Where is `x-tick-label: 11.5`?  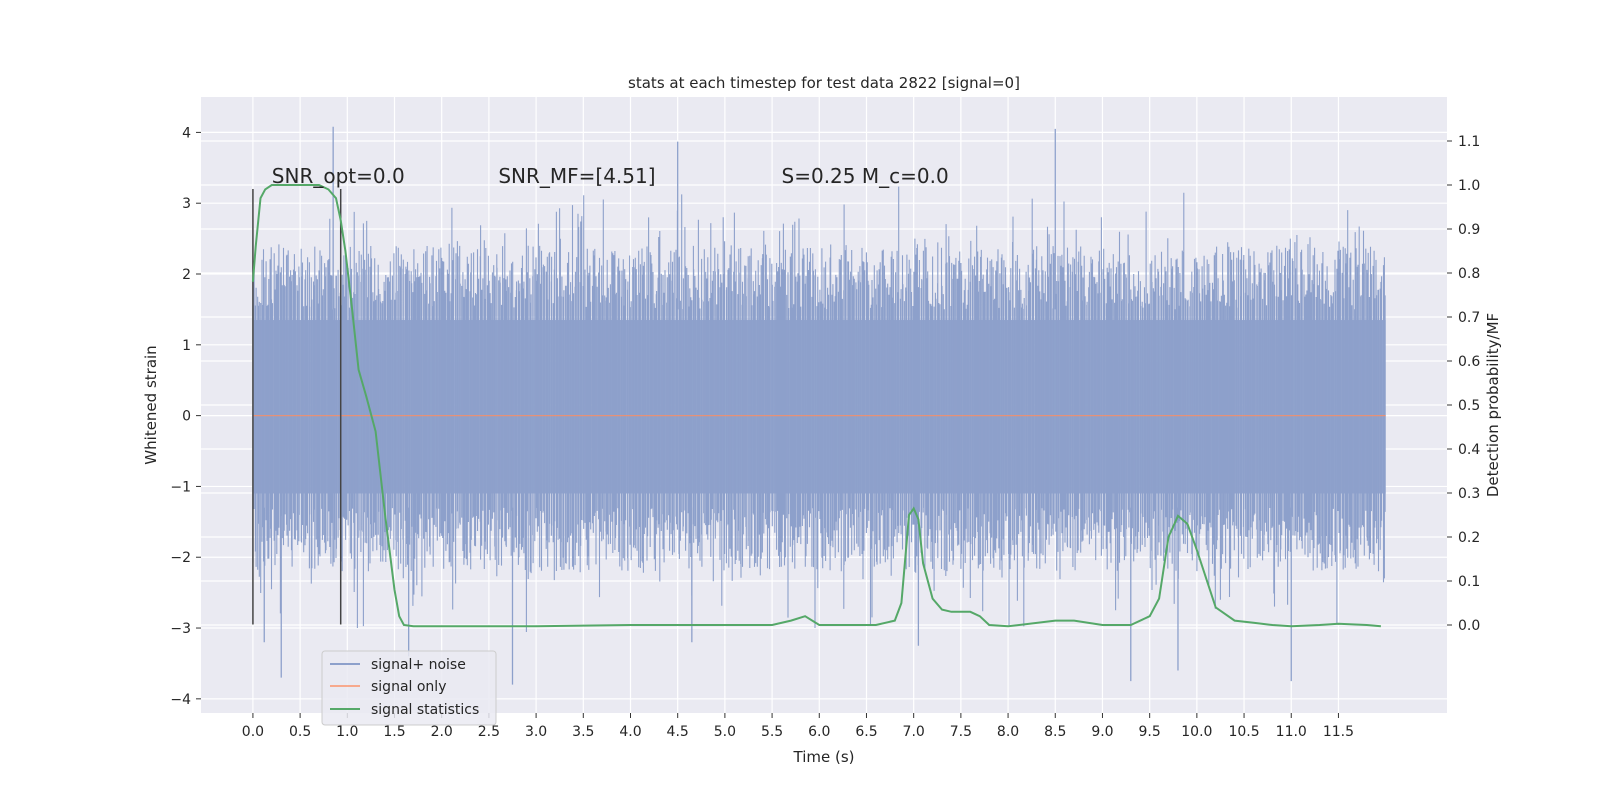
x-tick-label: 11.5 is located at coordinates (1338, 732).